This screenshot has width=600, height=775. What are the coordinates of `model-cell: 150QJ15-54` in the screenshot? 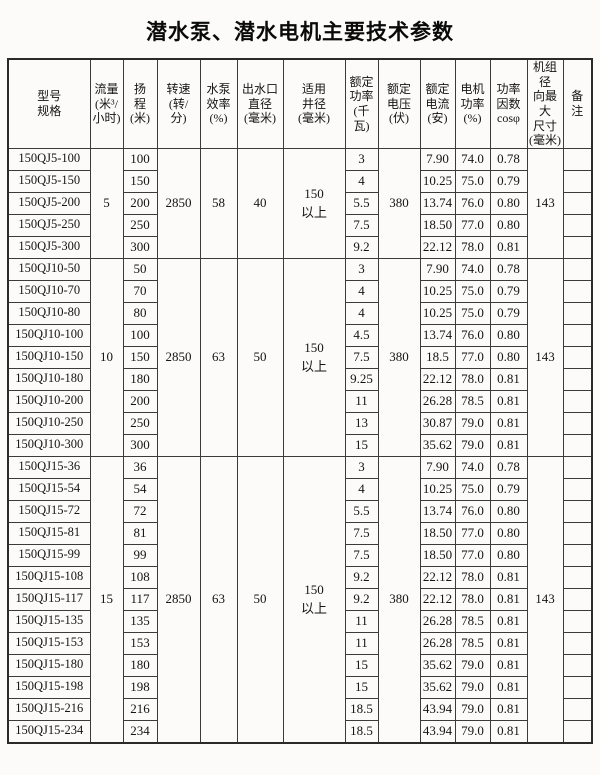 It's located at (49, 489).